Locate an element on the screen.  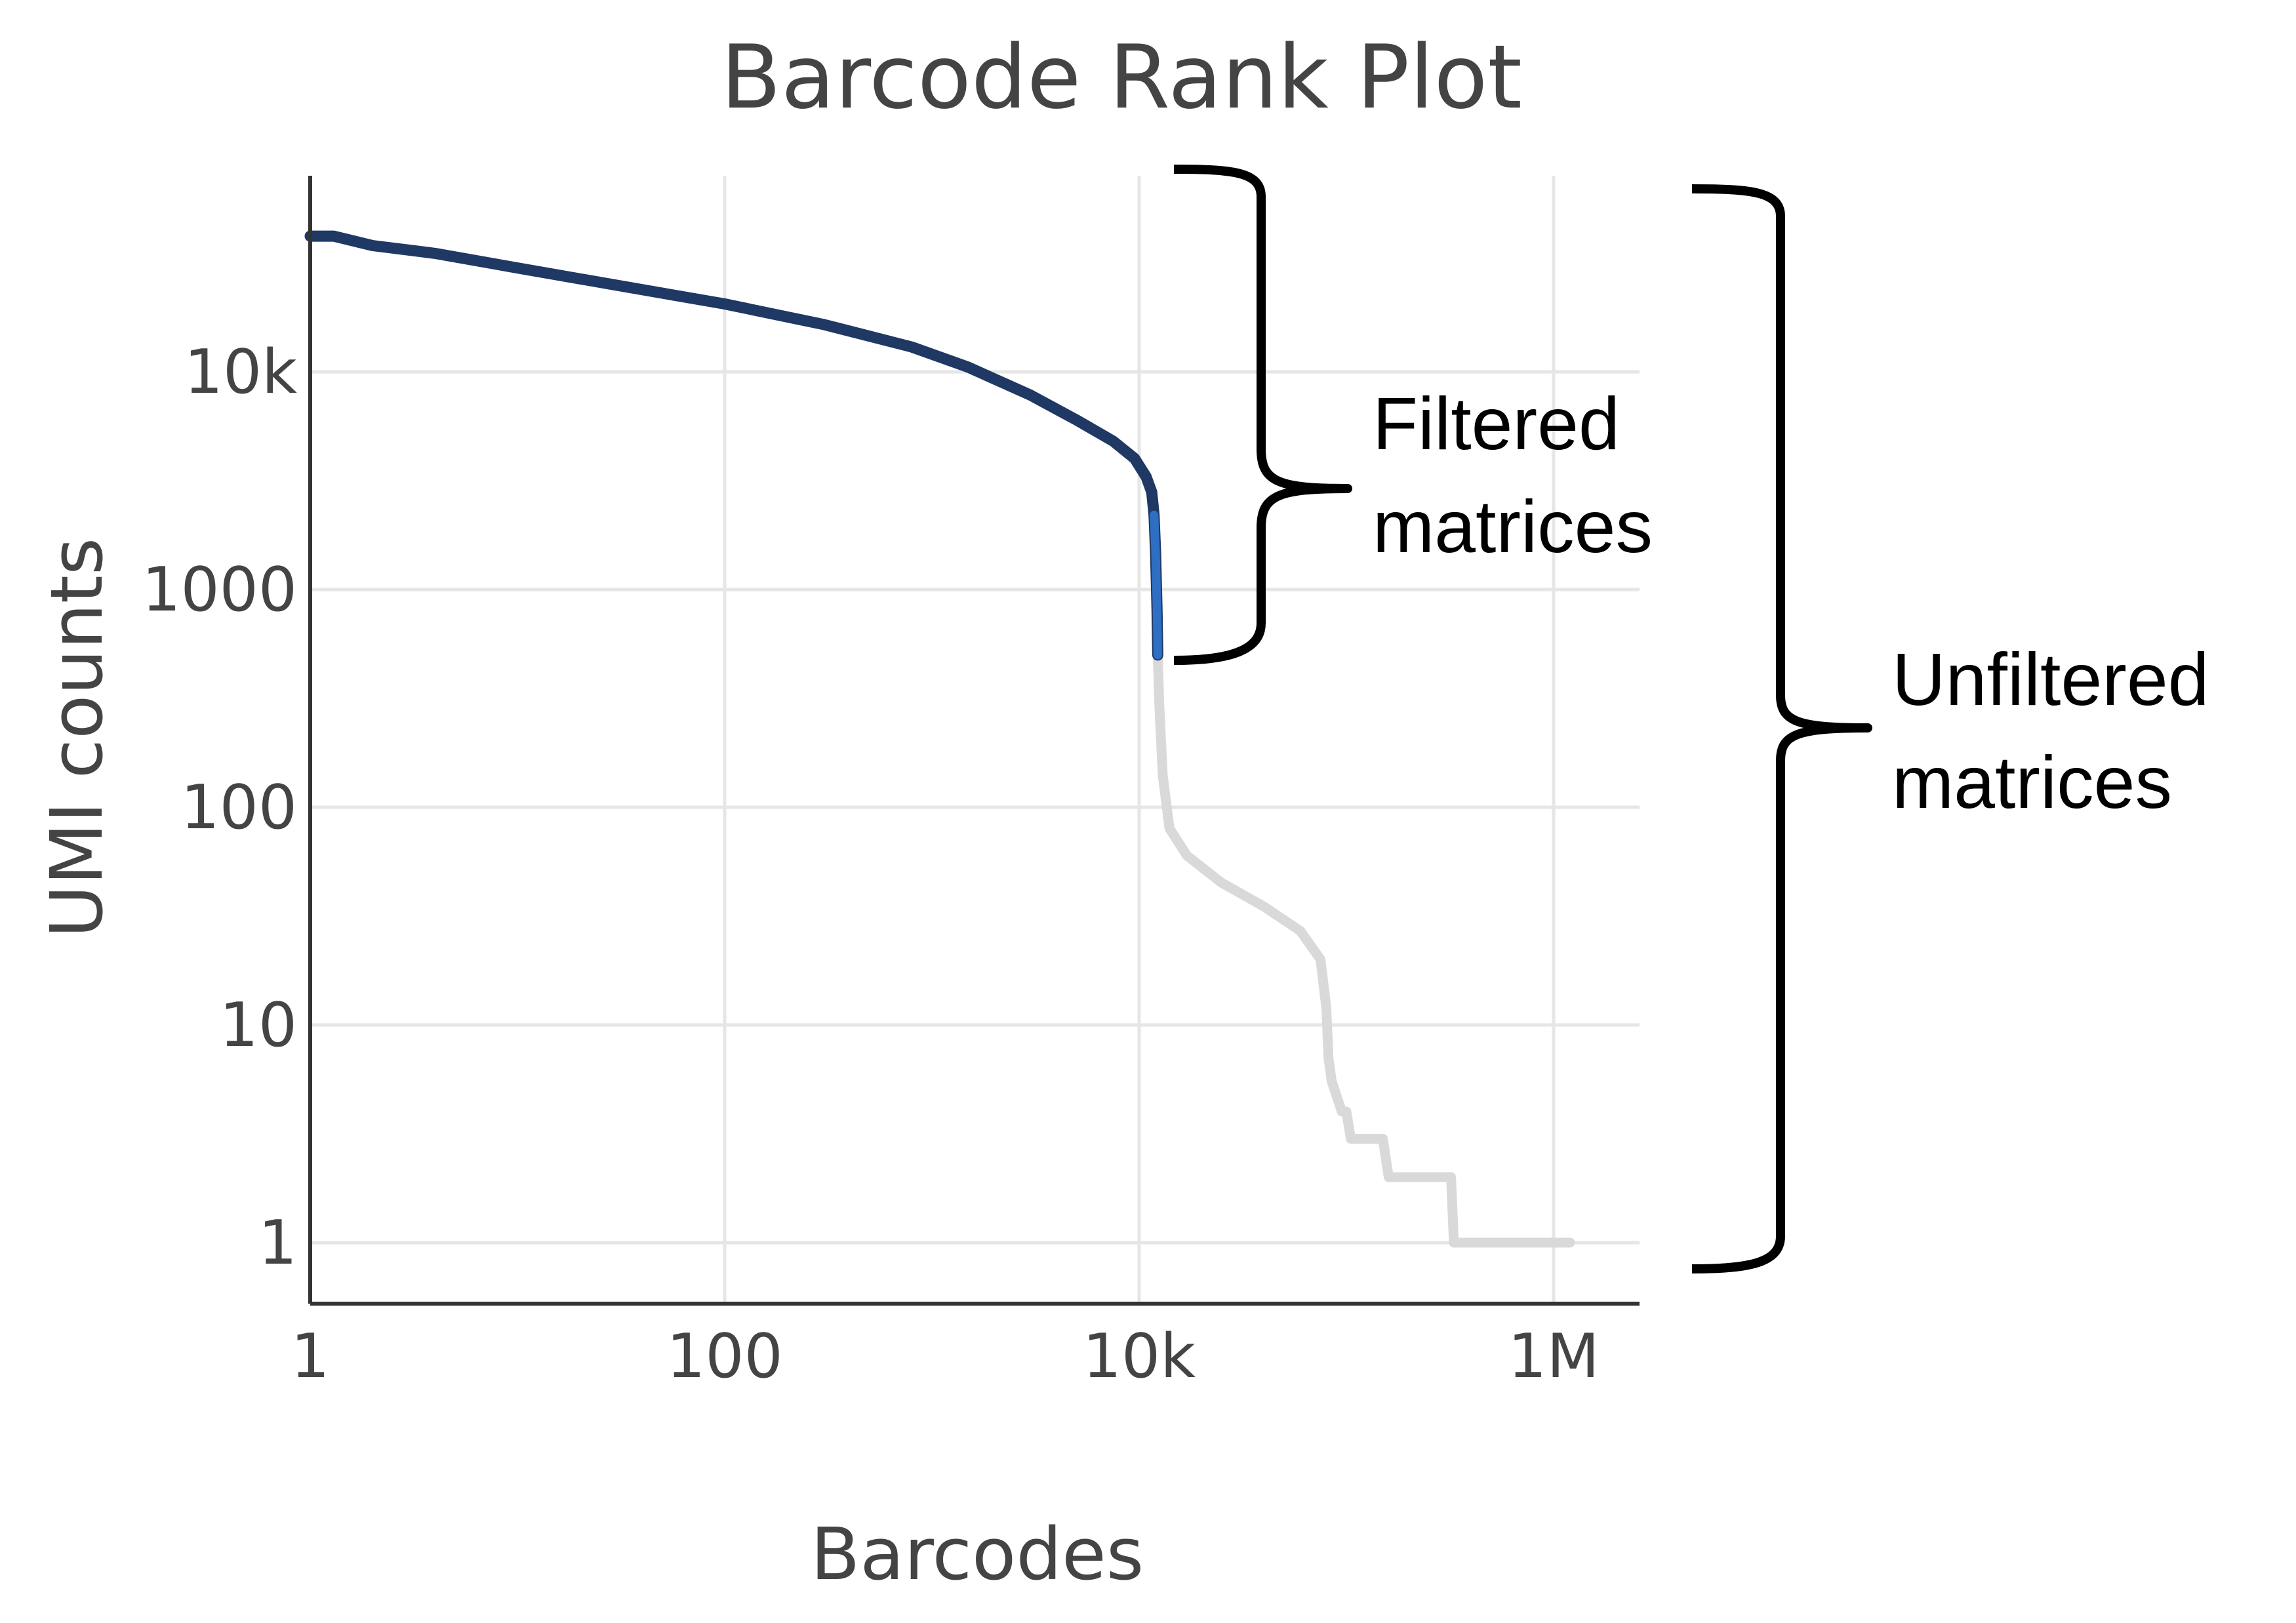
x-axis-title: Barcodes is located at coordinates (978, 1554).